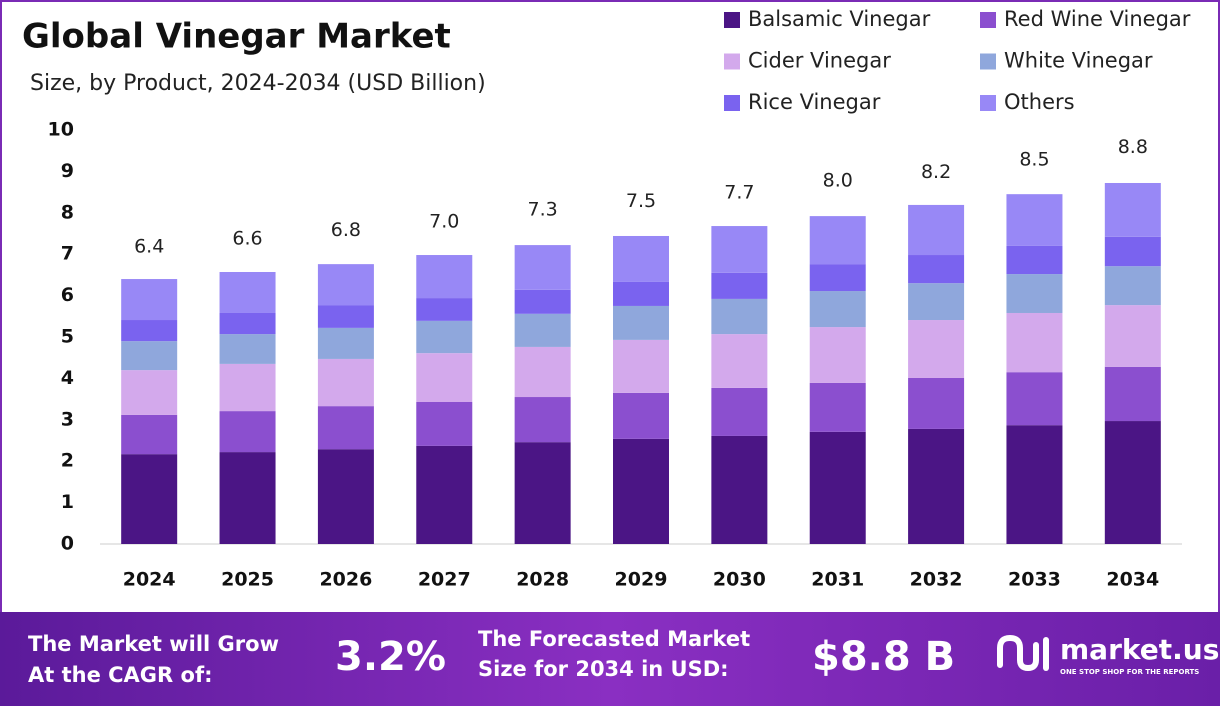 This screenshot has height=706, width=1220. I want to click on x-tick-label: 2032, so click(936, 580).